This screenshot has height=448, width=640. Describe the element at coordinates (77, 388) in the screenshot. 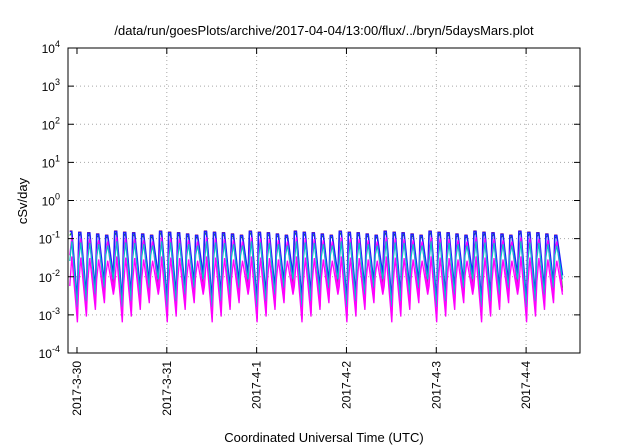

I see `x-tick-label: 2017-3-30` at that location.